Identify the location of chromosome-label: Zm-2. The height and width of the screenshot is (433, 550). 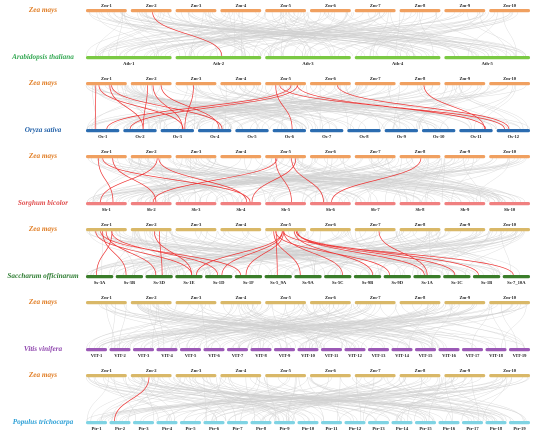
(151, 151).